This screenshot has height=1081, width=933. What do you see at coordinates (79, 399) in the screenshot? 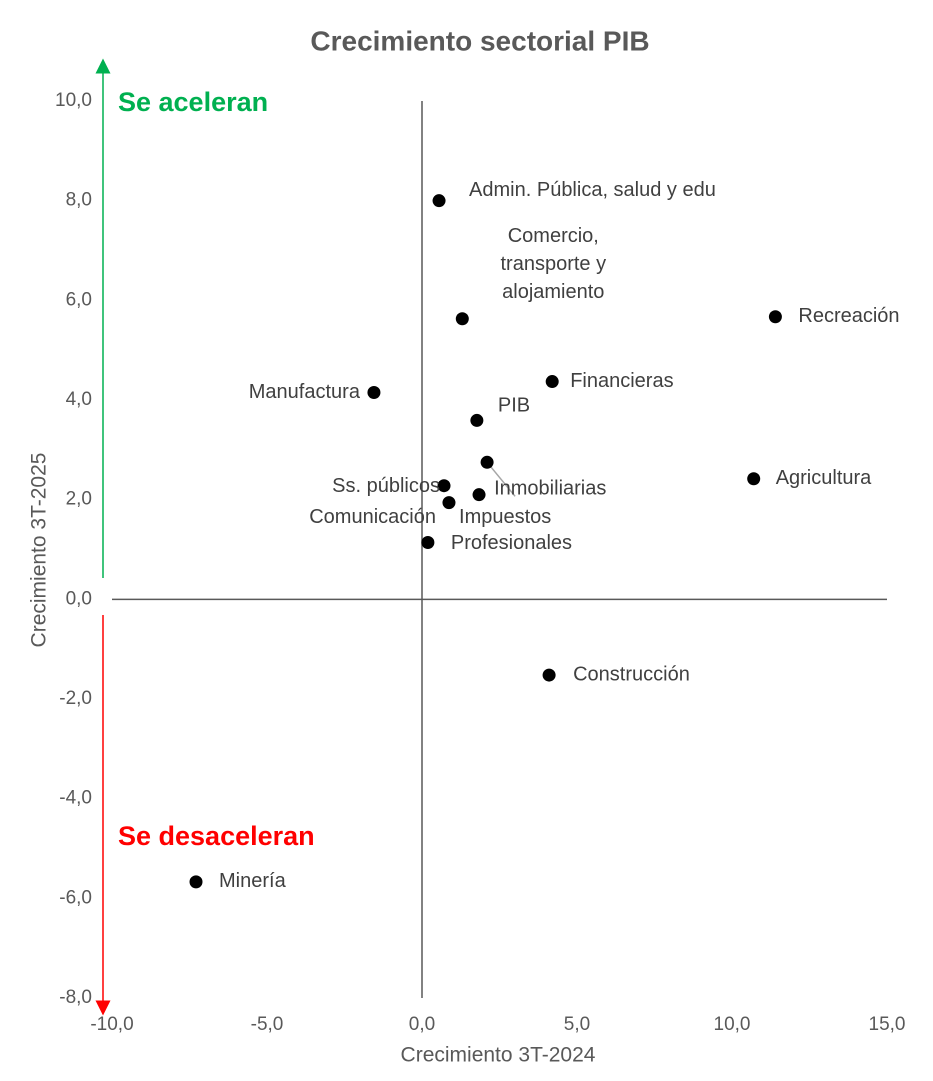
I see `y-tick-label: 4,0` at bounding box center [79, 399].